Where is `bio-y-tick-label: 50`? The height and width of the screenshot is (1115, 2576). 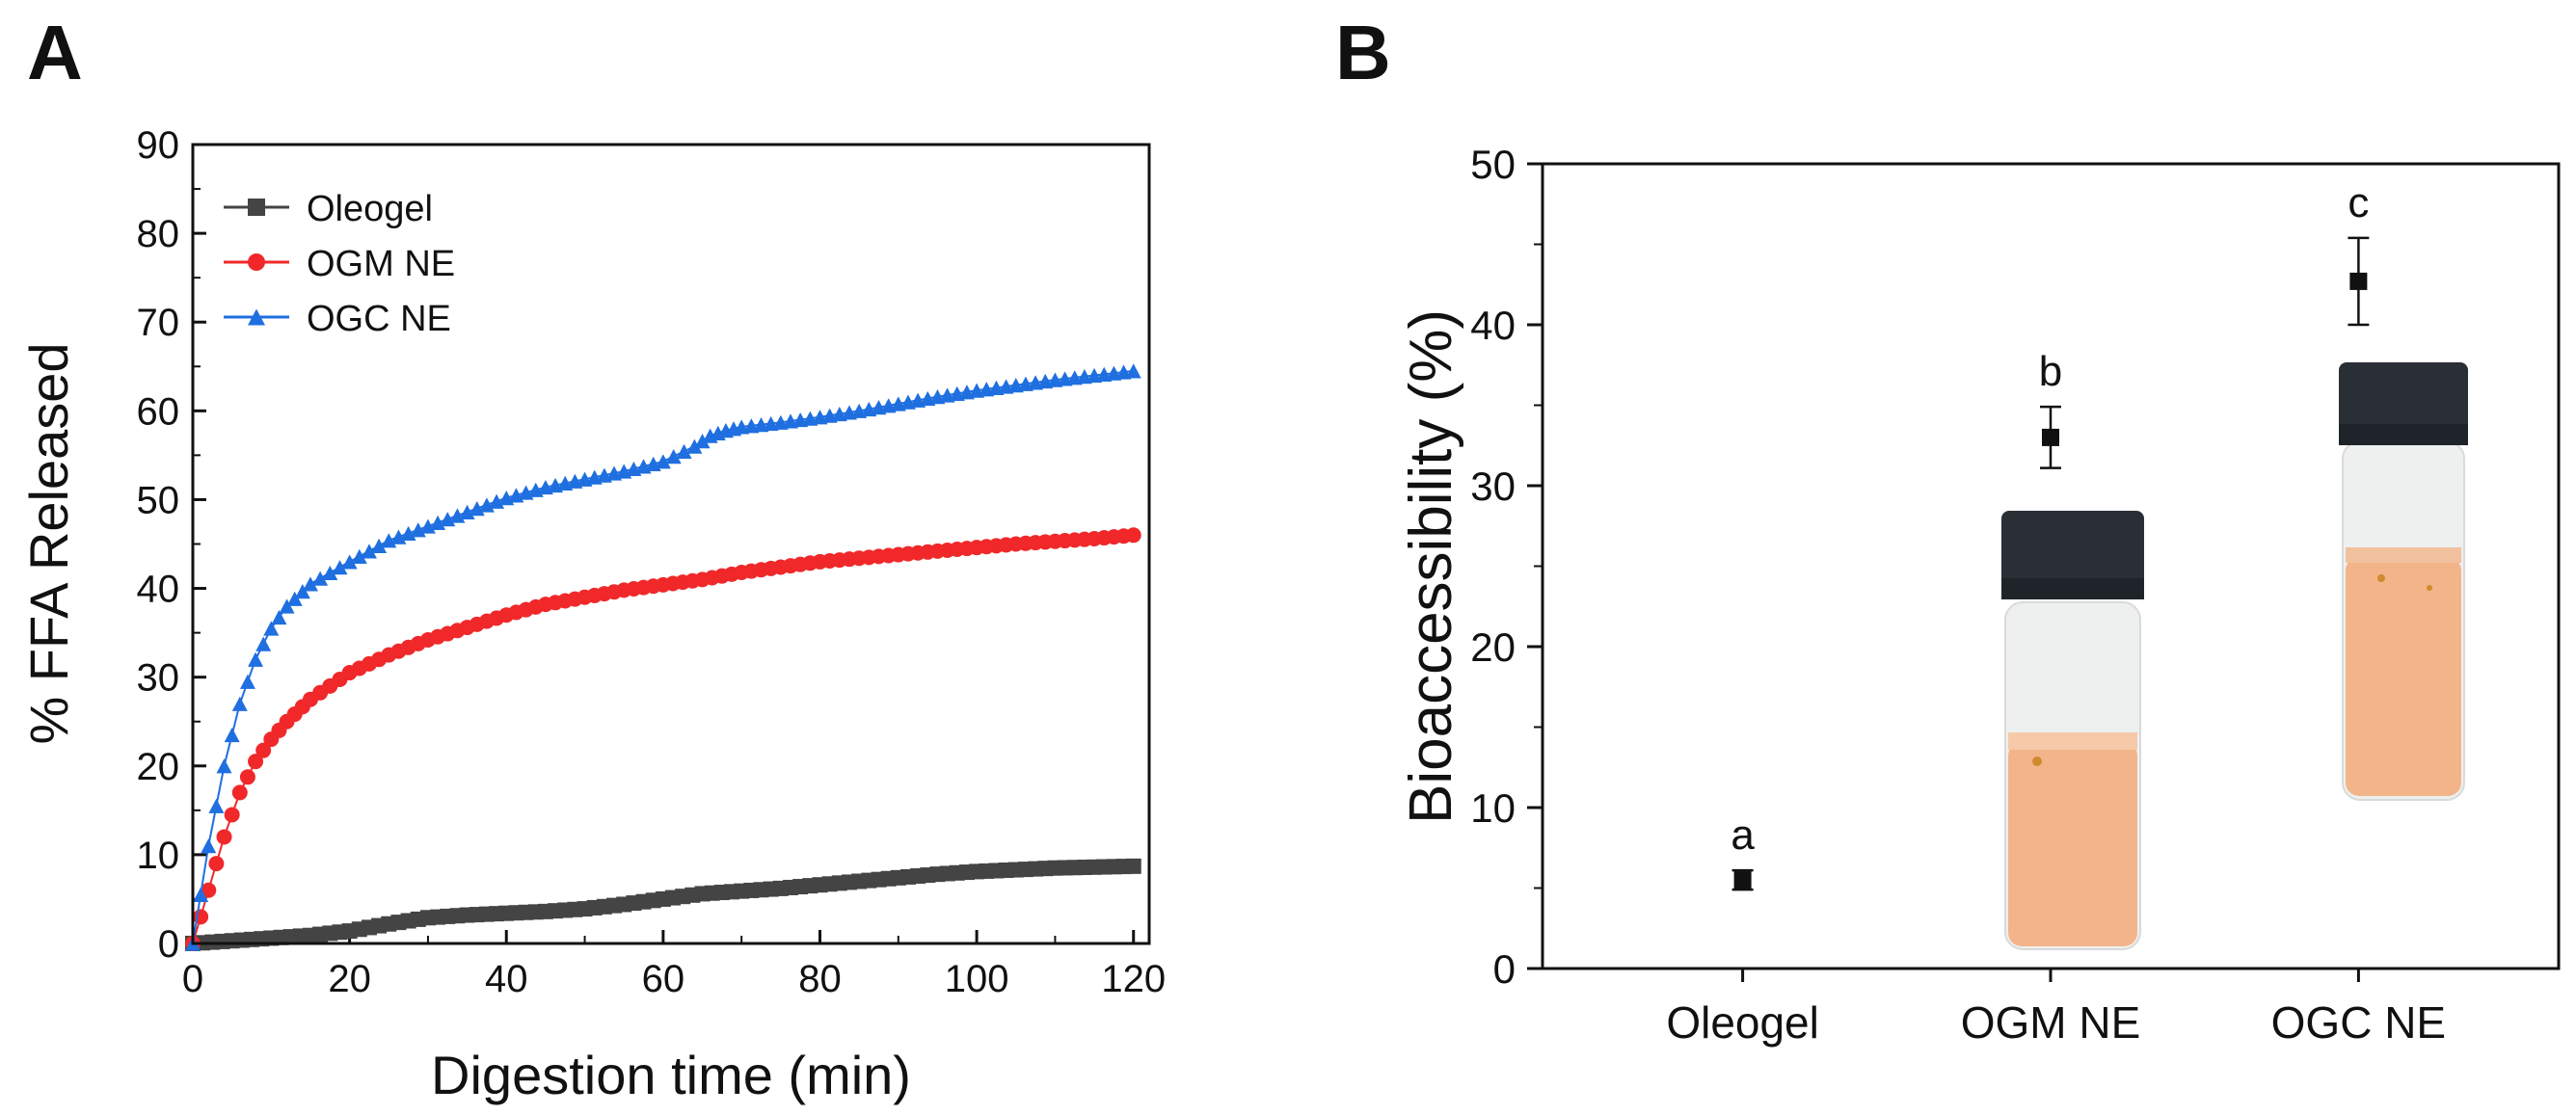 bio-y-tick-label: 50 is located at coordinates (1493, 164).